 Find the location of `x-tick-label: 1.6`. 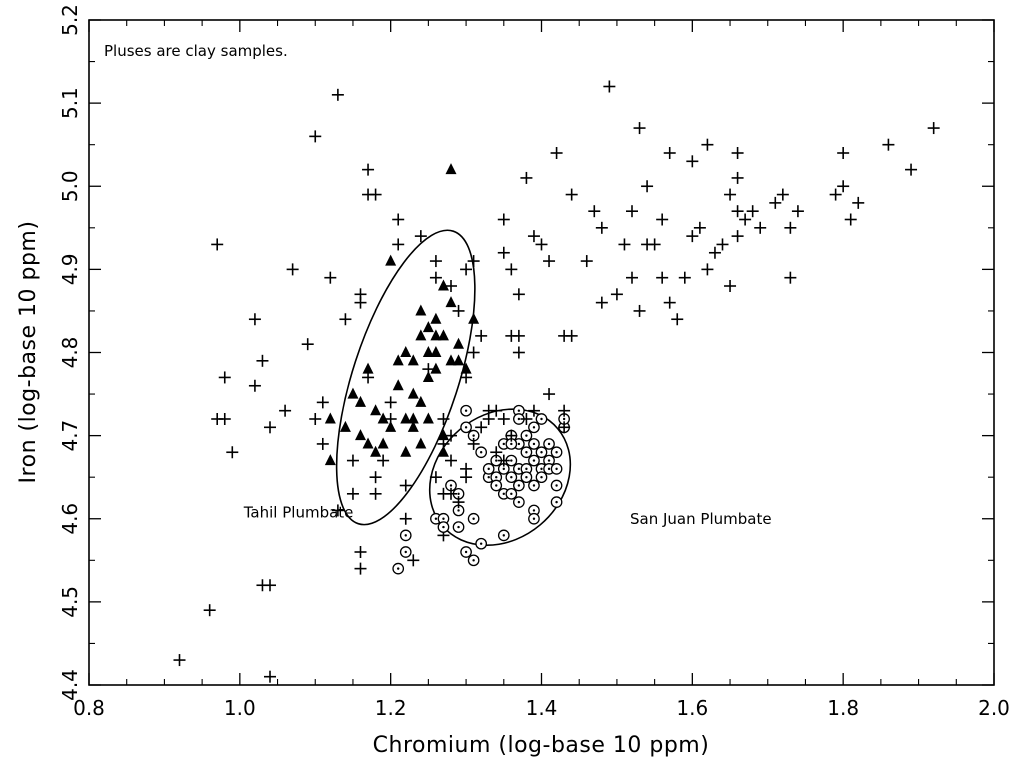

x-tick-label: 1.6 is located at coordinates (692, 708).